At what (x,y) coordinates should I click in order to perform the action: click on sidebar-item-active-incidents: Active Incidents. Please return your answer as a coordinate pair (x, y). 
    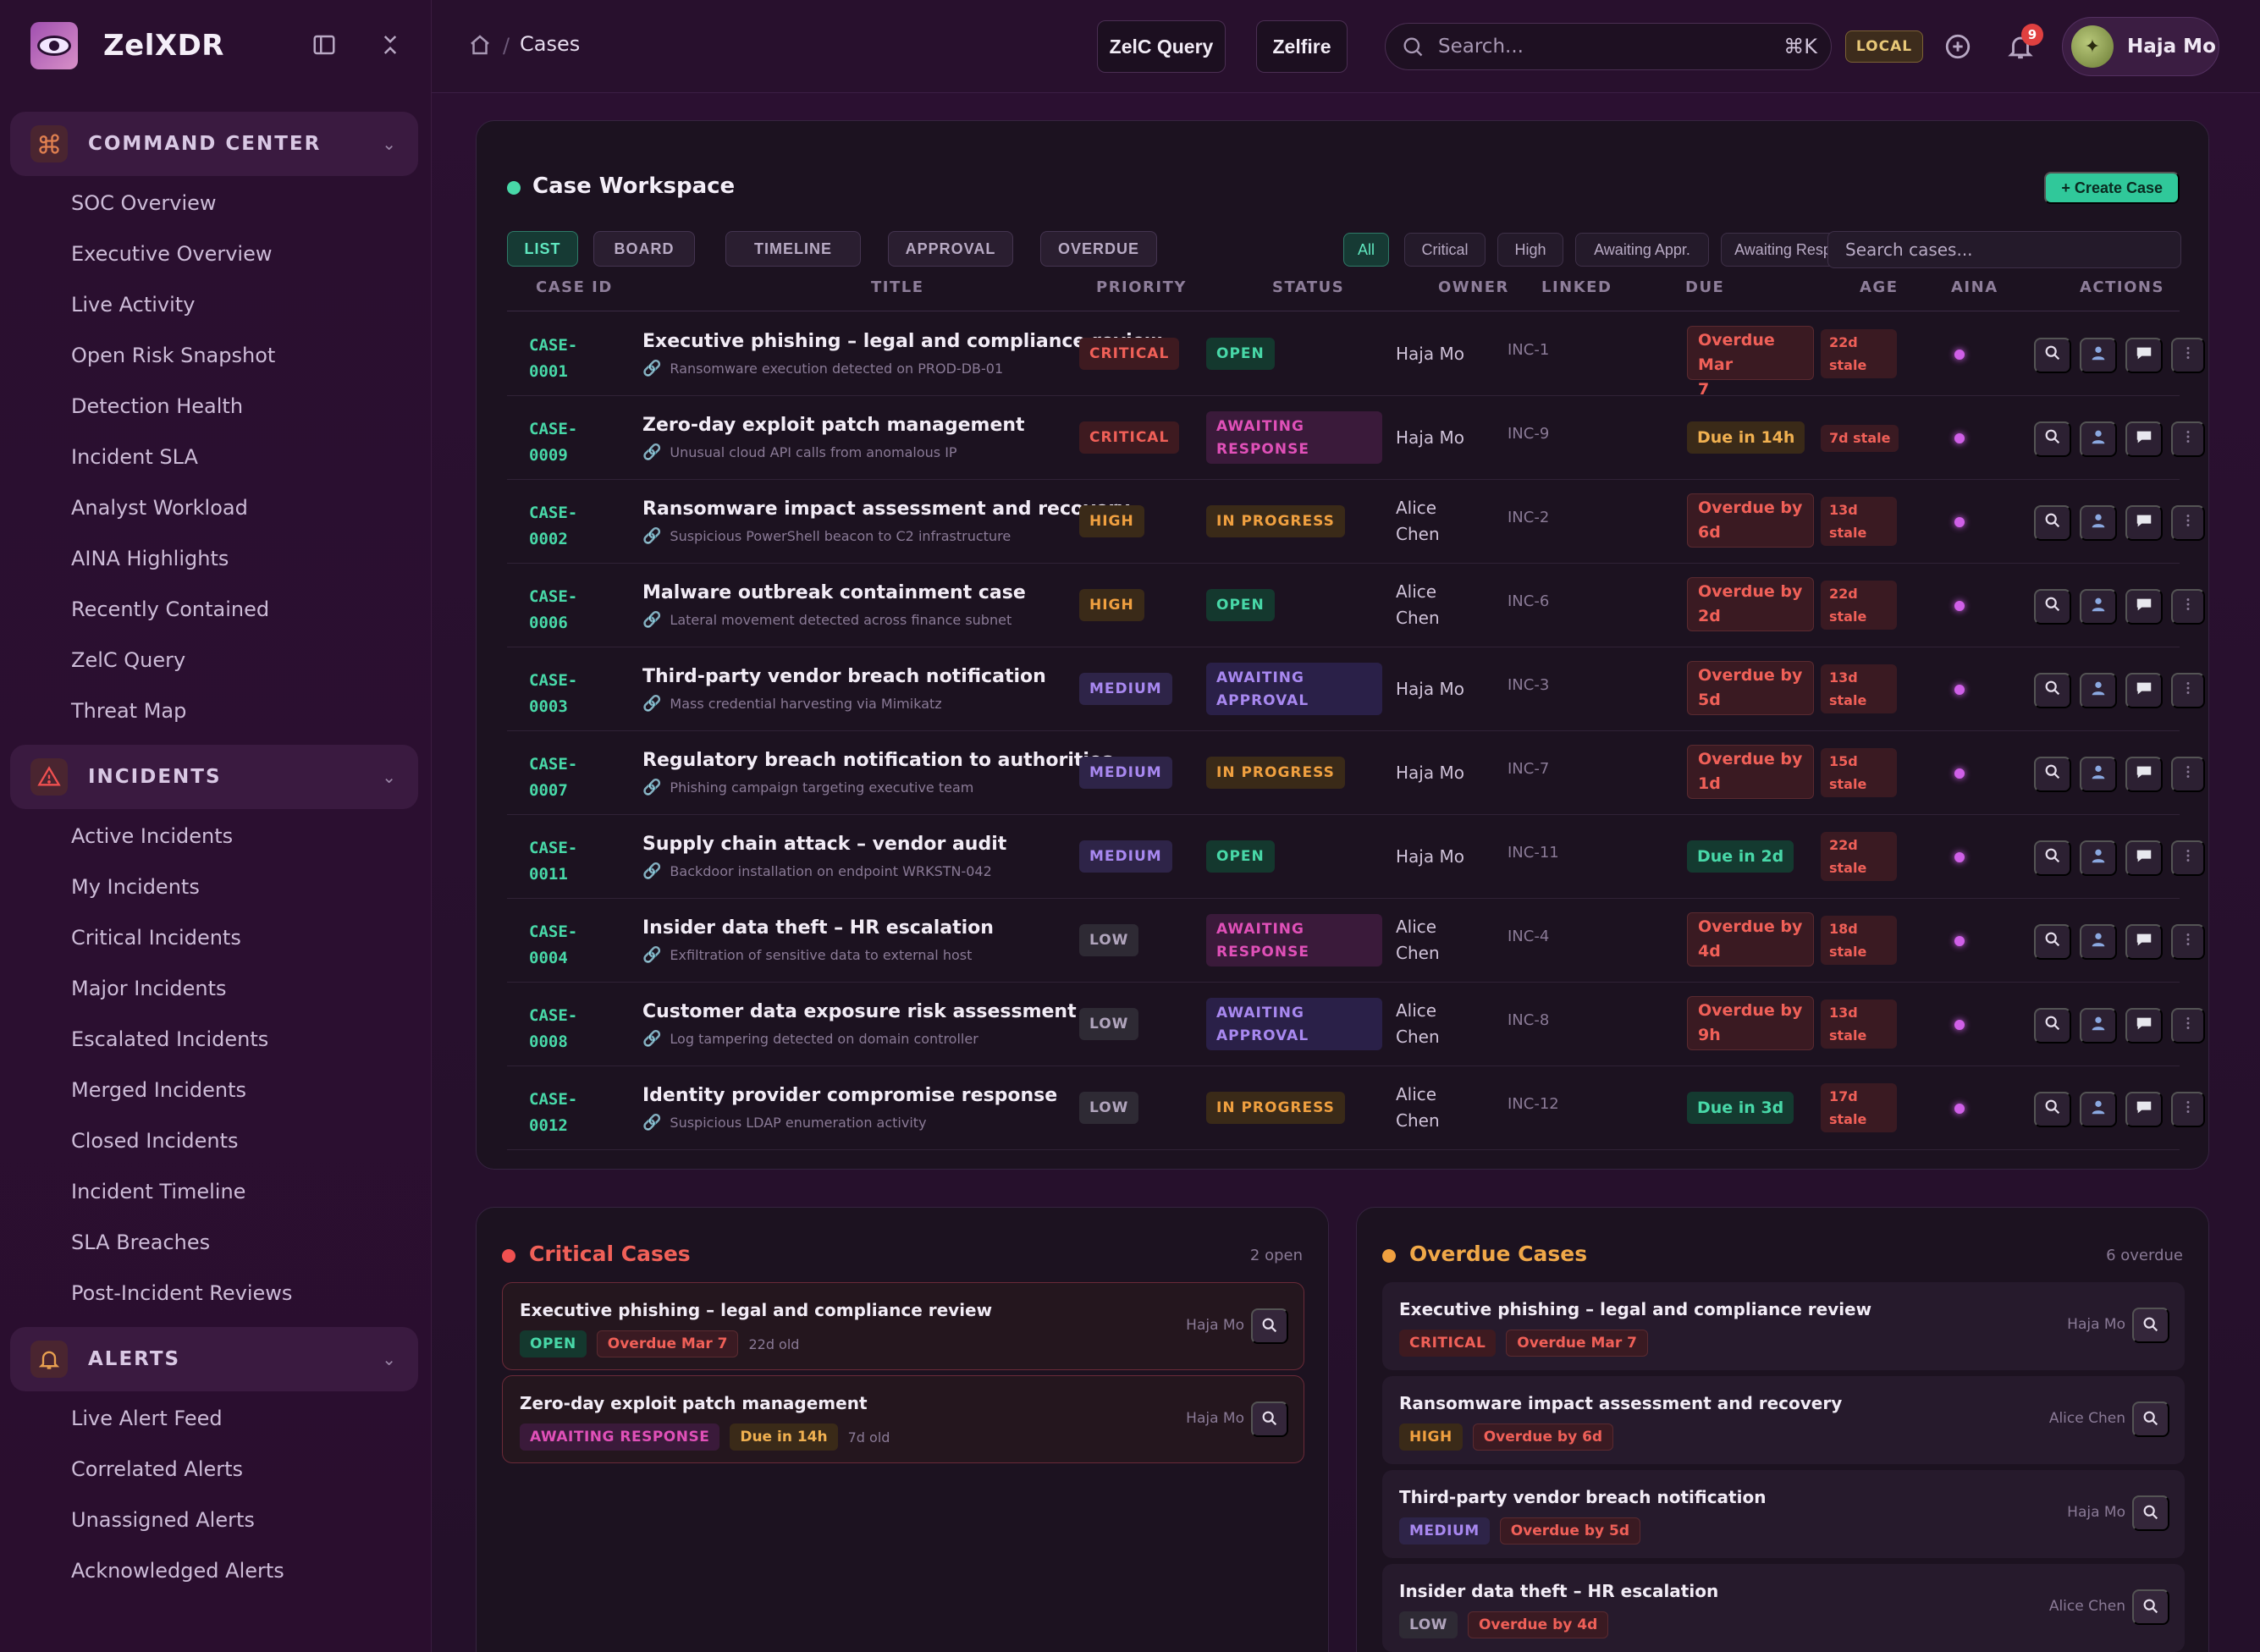
    Looking at the image, I should click on (152, 836).